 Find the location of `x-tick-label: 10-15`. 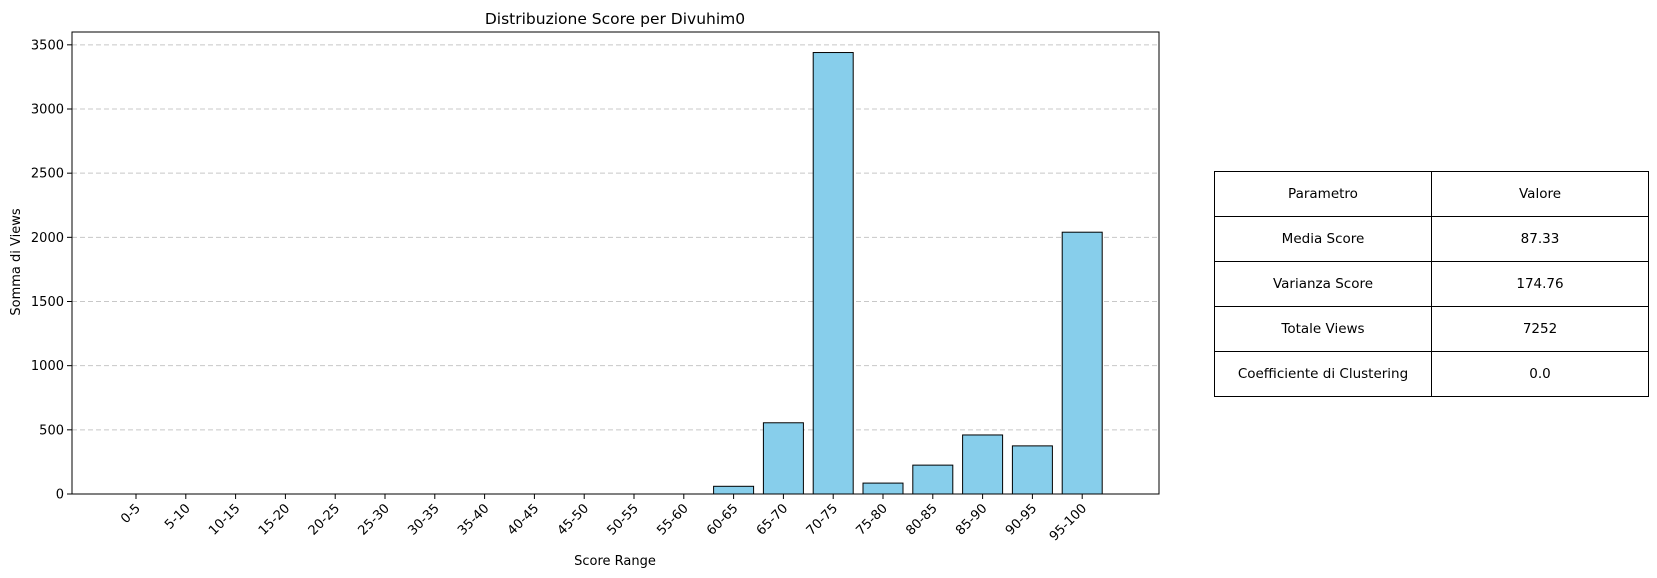

x-tick-label: 10-15 is located at coordinates (224, 519).